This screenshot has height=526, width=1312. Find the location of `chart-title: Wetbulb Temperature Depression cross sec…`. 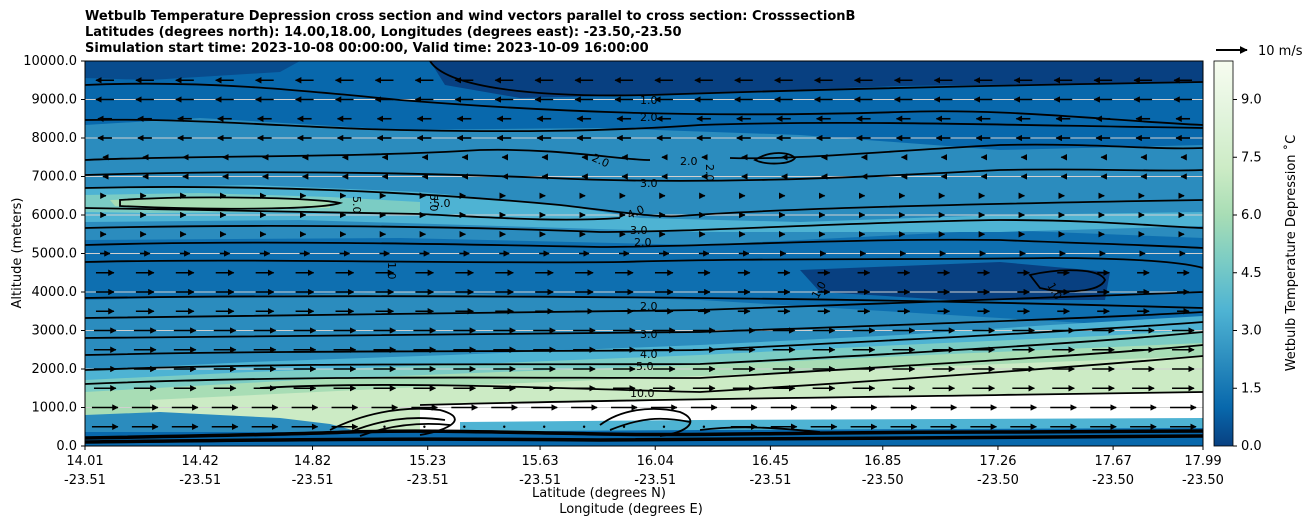

chart-title: Wetbulb Temperature Depression cross sec… is located at coordinates (470, 33).